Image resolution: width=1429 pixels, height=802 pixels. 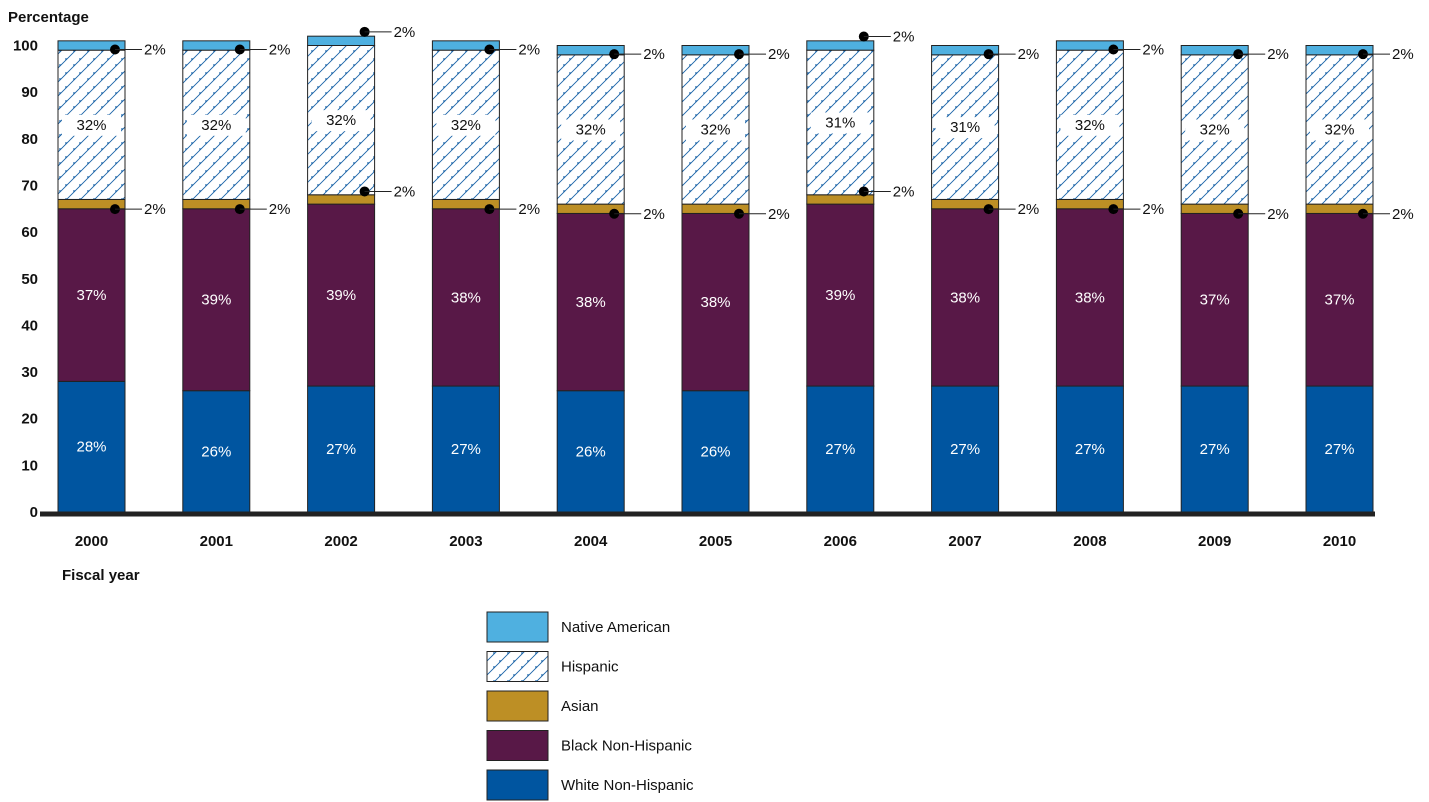 What do you see at coordinates (840, 541) in the screenshot?
I see `x-tick-label: 2006` at bounding box center [840, 541].